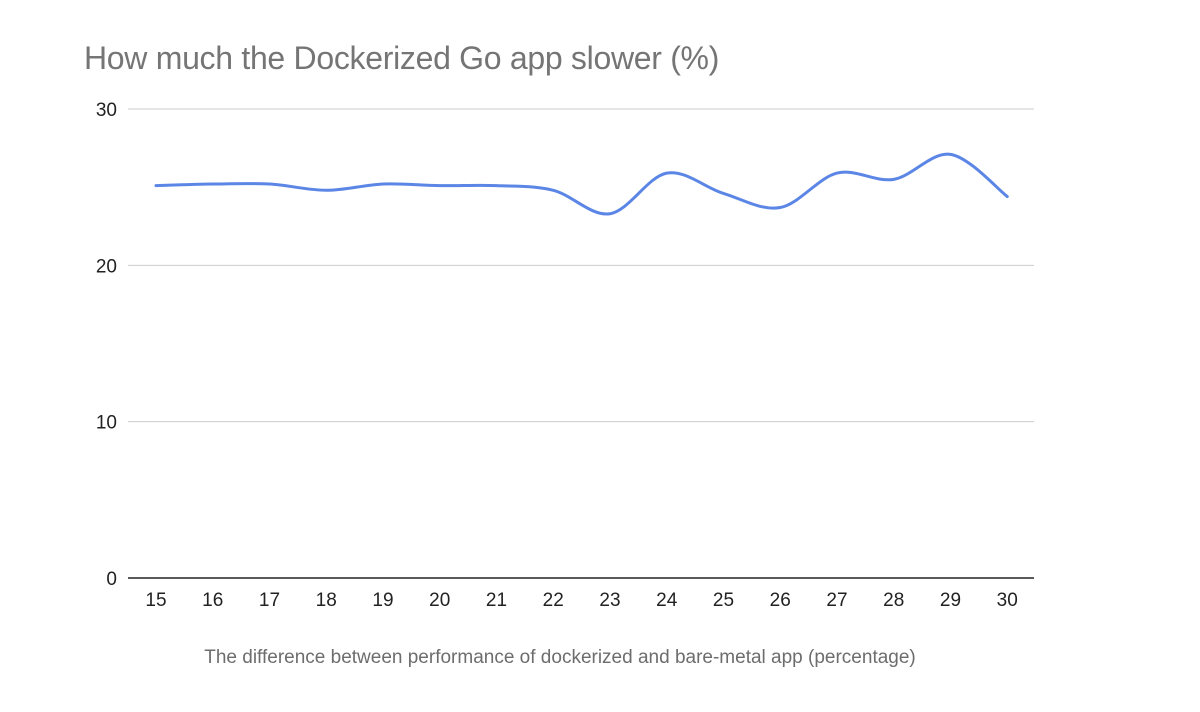  Describe the element at coordinates (609, 600) in the screenshot. I see `x-tick-label: 23` at that location.